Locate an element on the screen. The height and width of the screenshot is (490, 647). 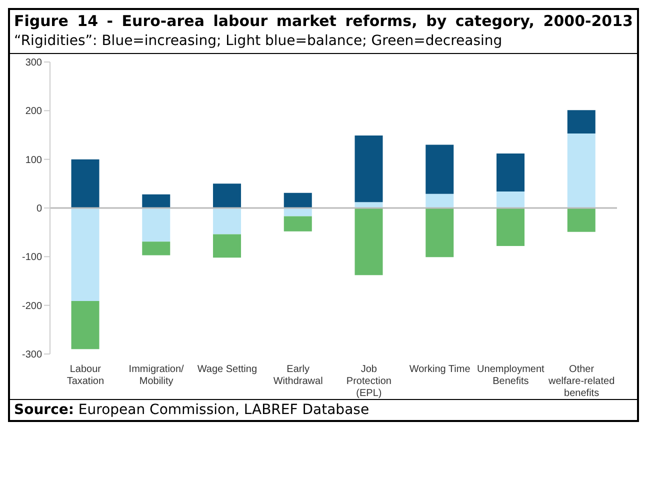
x-tick-label: Other welfare-related benefits is located at coordinates (581, 381).